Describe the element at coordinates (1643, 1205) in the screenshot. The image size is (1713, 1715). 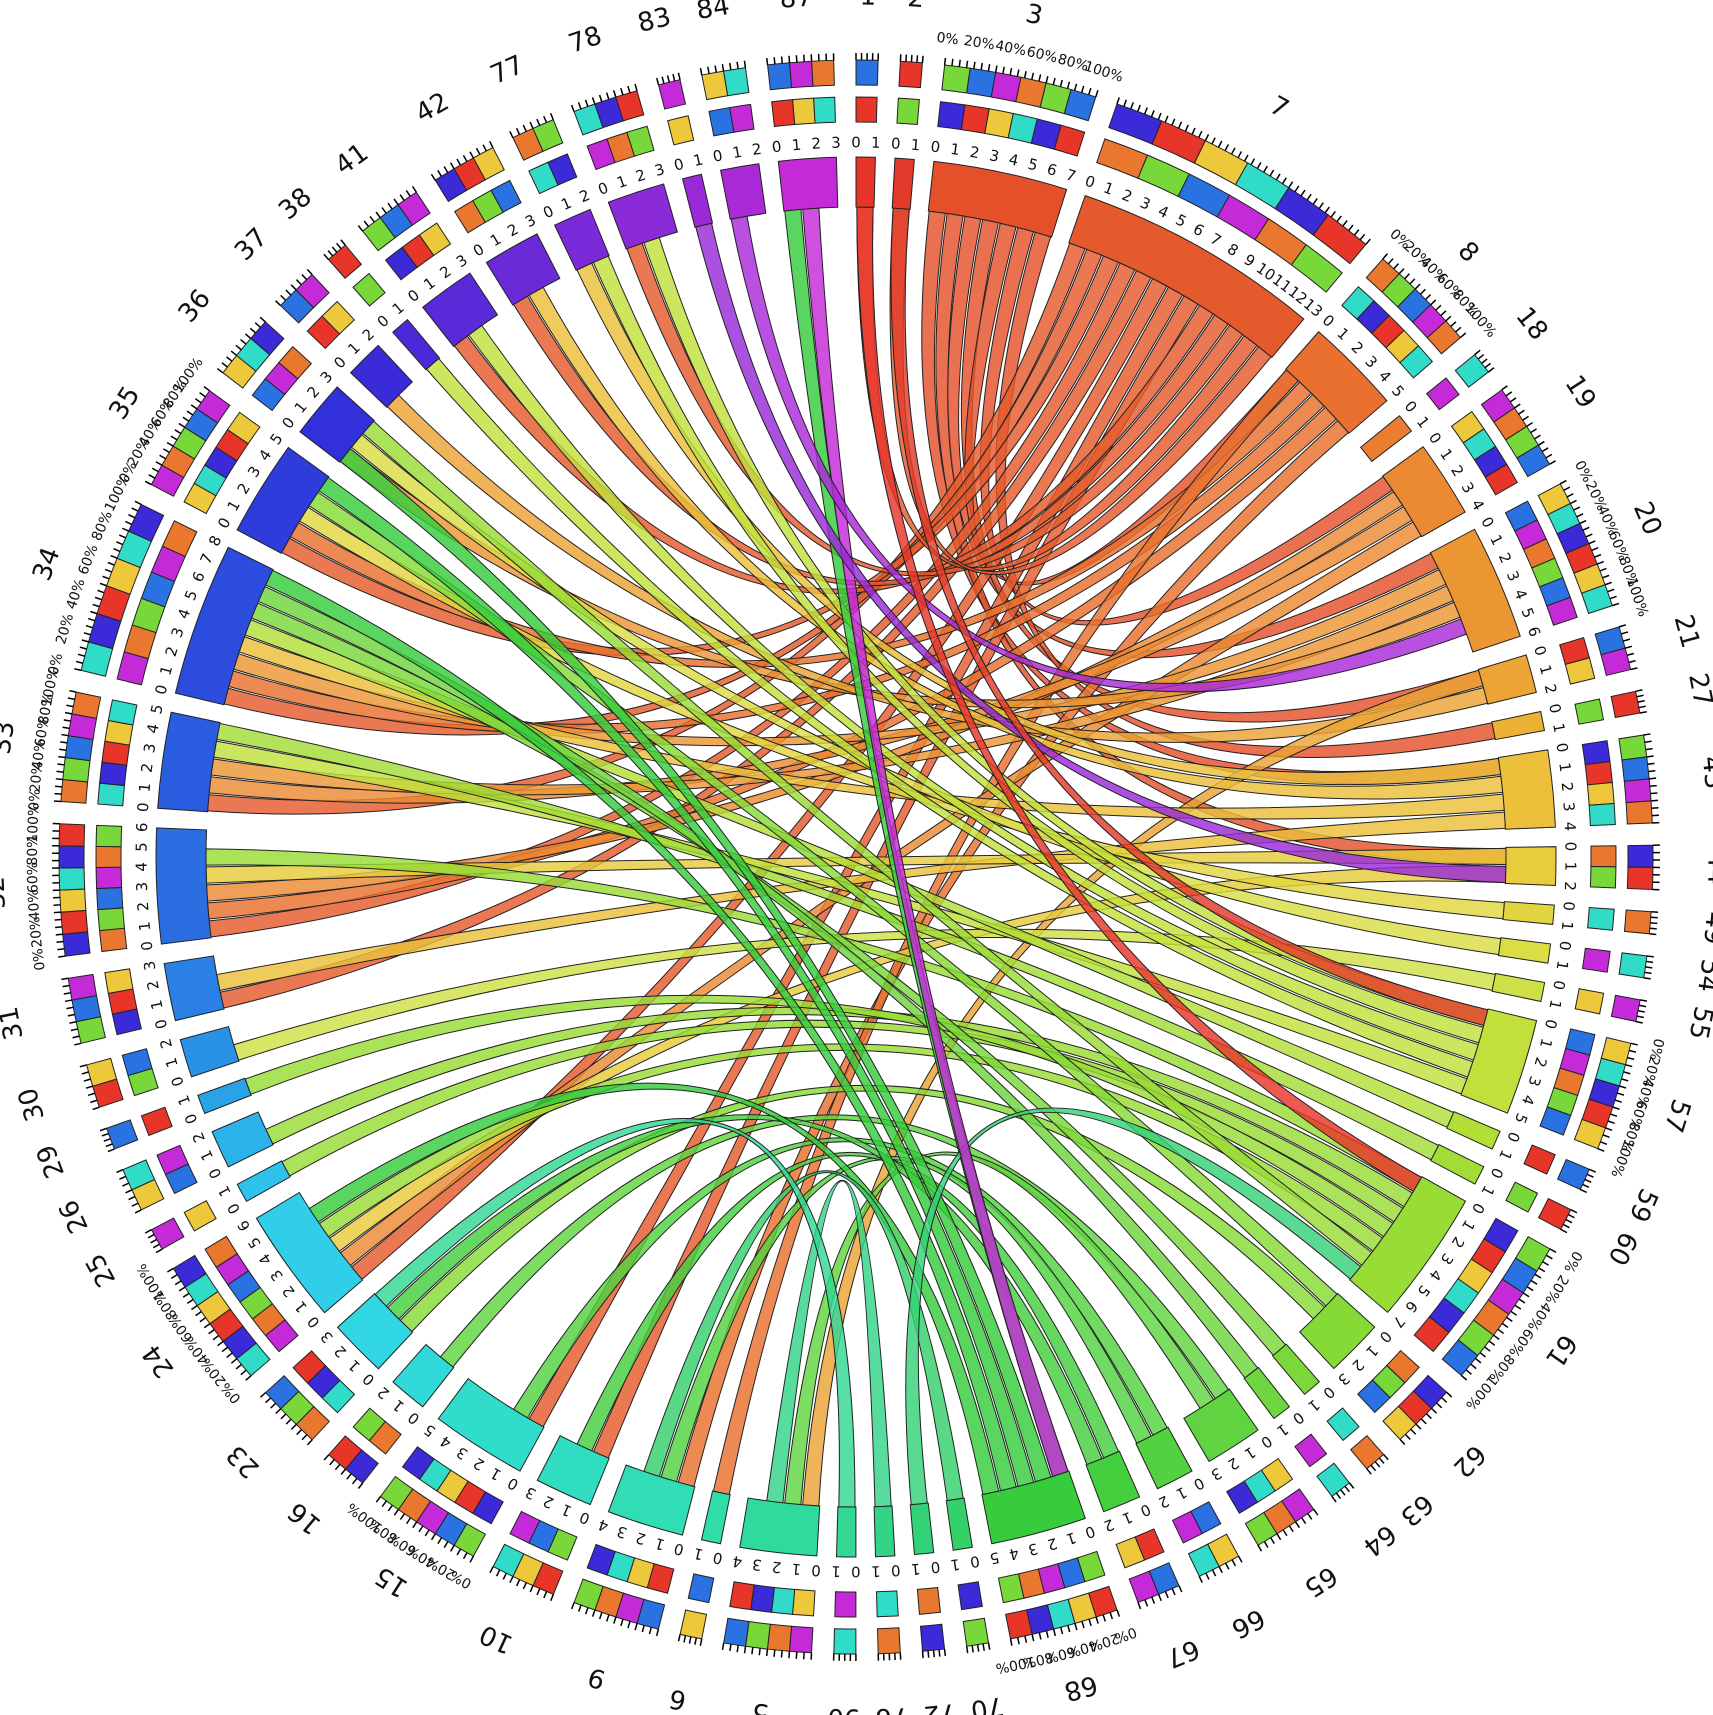
I see `segment-label-59: 59` at that location.